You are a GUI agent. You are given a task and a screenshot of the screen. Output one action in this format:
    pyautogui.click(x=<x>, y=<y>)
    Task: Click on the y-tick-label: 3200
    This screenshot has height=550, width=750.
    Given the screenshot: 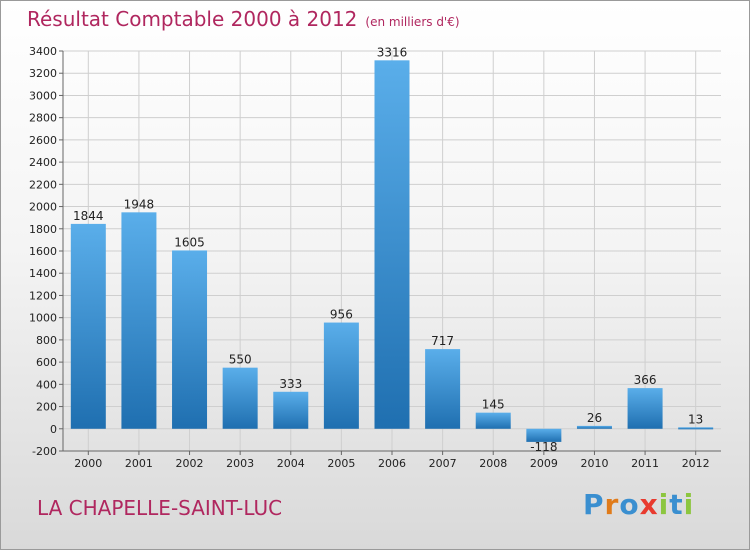 What is the action you would take?
    pyautogui.click(x=43, y=73)
    